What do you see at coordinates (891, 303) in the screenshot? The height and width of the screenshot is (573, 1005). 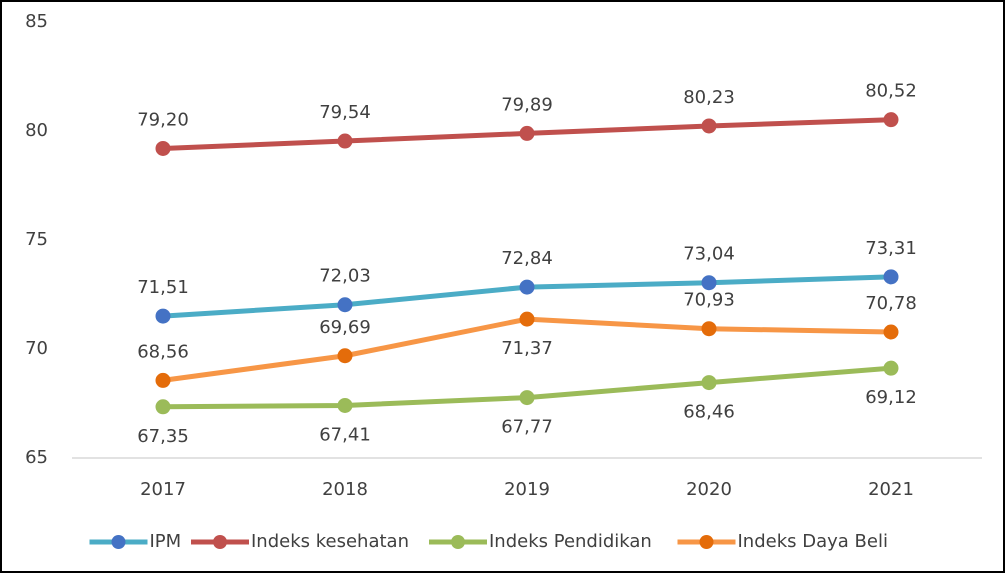 I see `data-label: 70,78` at bounding box center [891, 303].